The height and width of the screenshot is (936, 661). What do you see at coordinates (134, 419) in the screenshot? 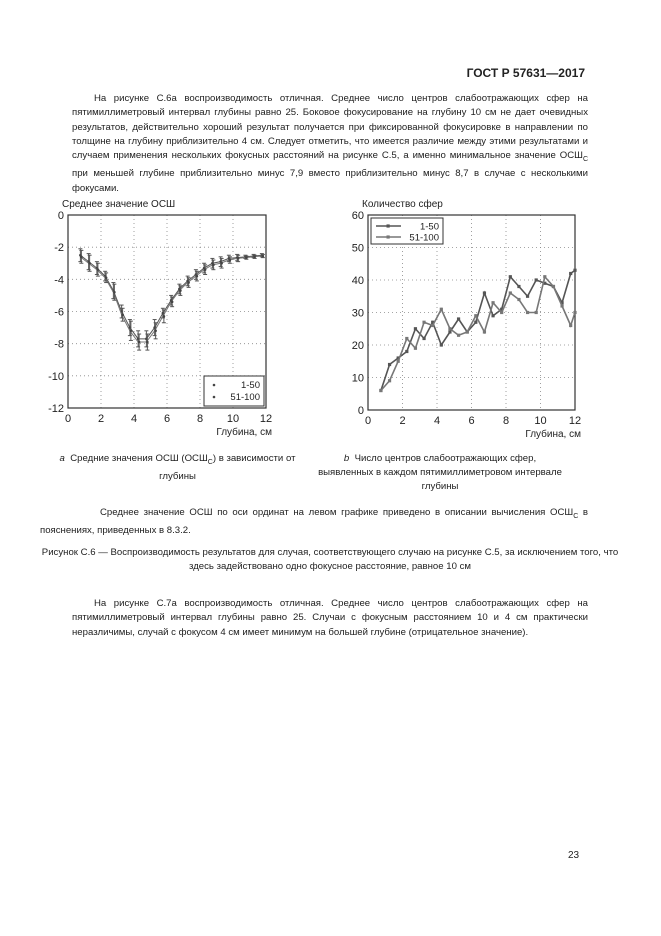
I see `x-tick-label: 4` at bounding box center [134, 419].